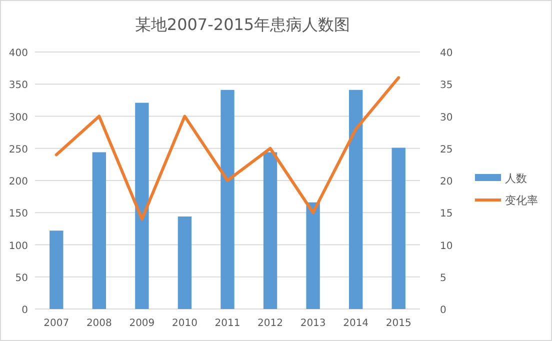  Describe the element at coordinates (185, 323) in the screenshot. I see `x-tick-label: 2010` at that location.